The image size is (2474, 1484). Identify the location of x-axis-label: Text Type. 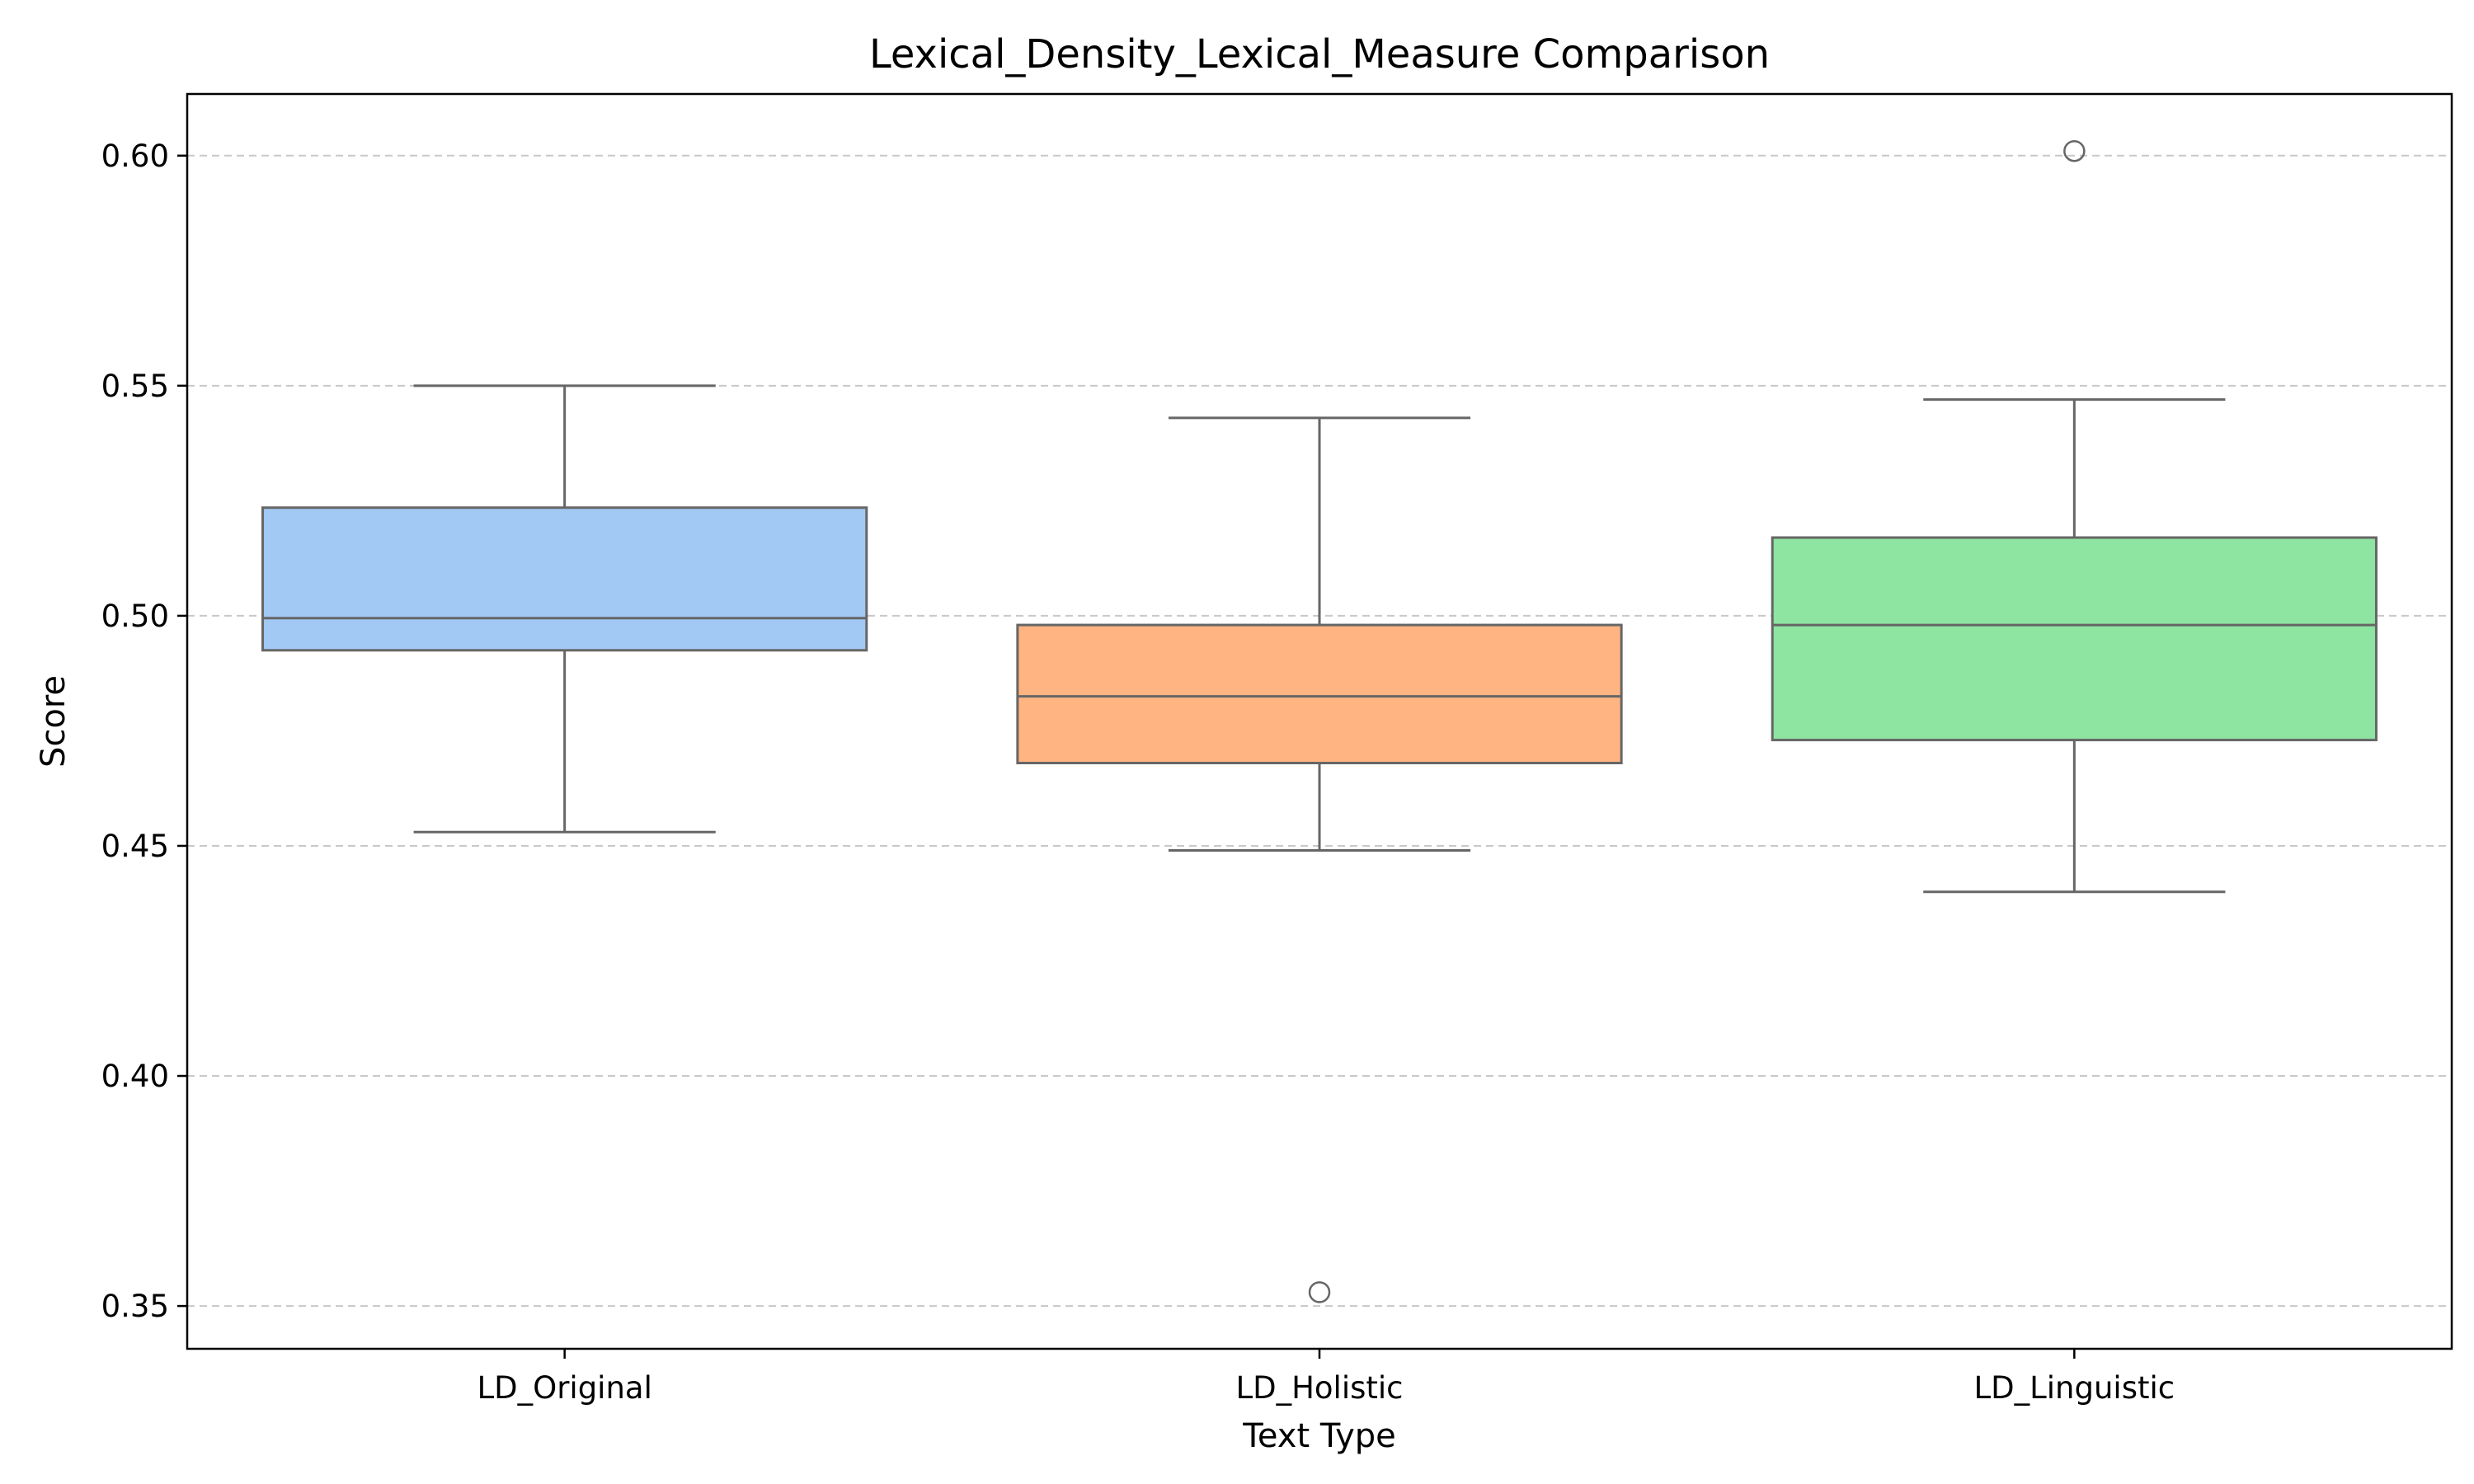
(1319, 1436).